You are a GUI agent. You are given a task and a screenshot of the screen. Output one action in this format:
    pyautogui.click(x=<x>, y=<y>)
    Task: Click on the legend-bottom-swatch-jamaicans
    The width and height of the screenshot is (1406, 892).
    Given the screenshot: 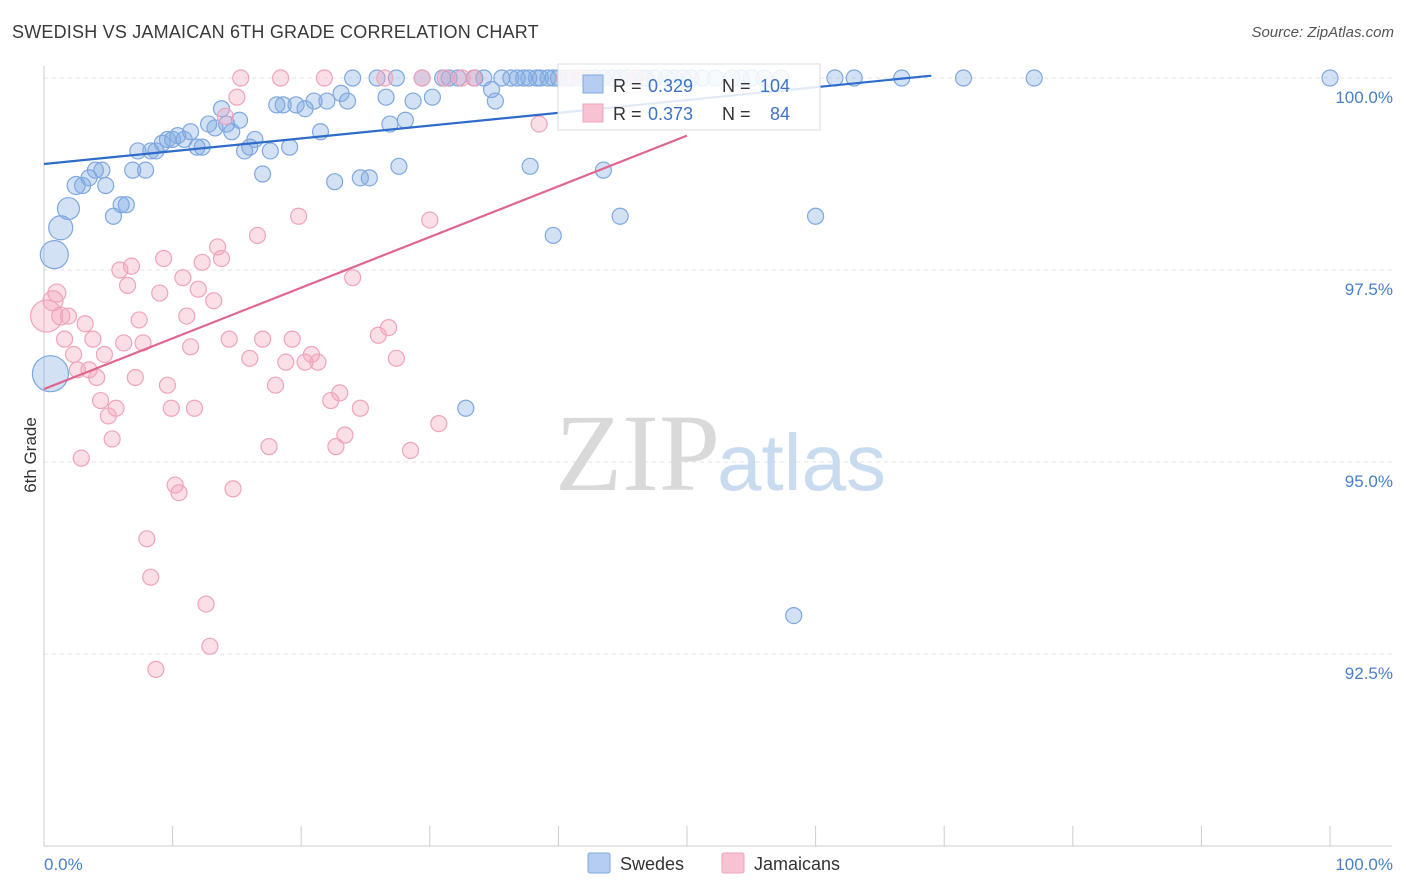 What is the action you would take?
    pyautogui.click(x=733, y=863)
    